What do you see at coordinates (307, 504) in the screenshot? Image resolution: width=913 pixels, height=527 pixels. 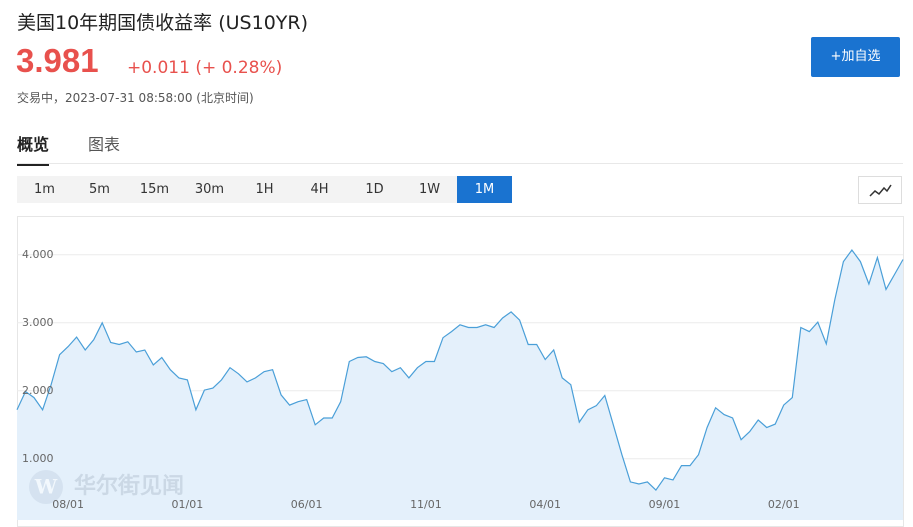 I see `x-tick-label: 06/01` at bounding box center [307, 504].